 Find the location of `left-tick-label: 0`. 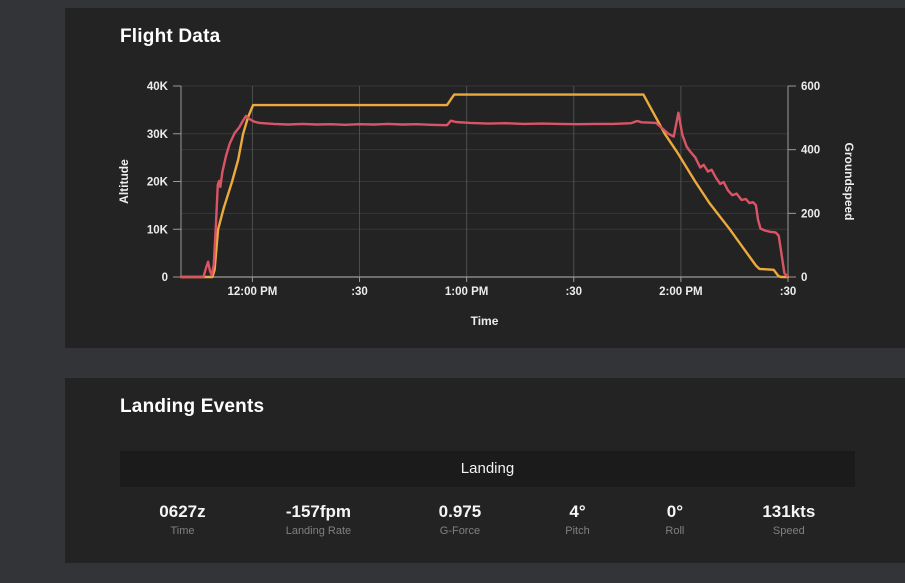

left-tick-label: 0 is located at coordinates (165, 278).